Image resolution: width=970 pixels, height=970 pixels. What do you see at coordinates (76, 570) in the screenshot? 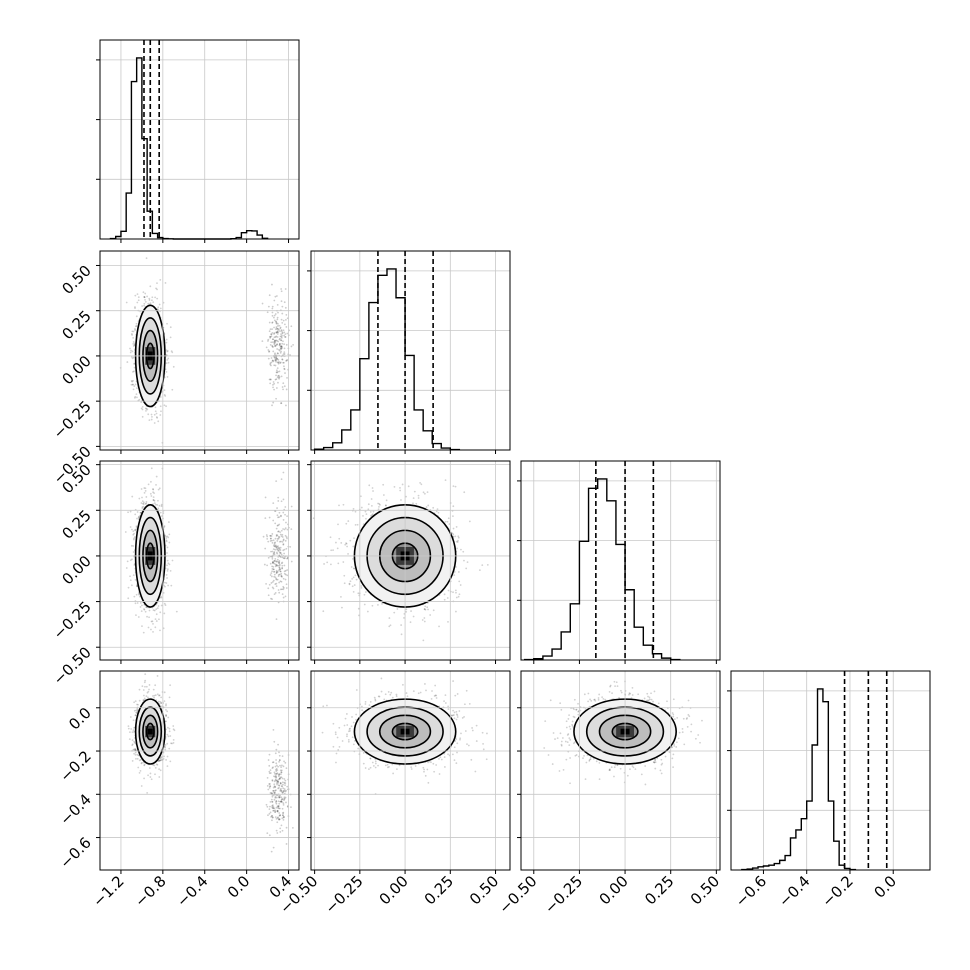
I see `y-tick-label-2-2: 0.00` at bounding box center [76, 570].